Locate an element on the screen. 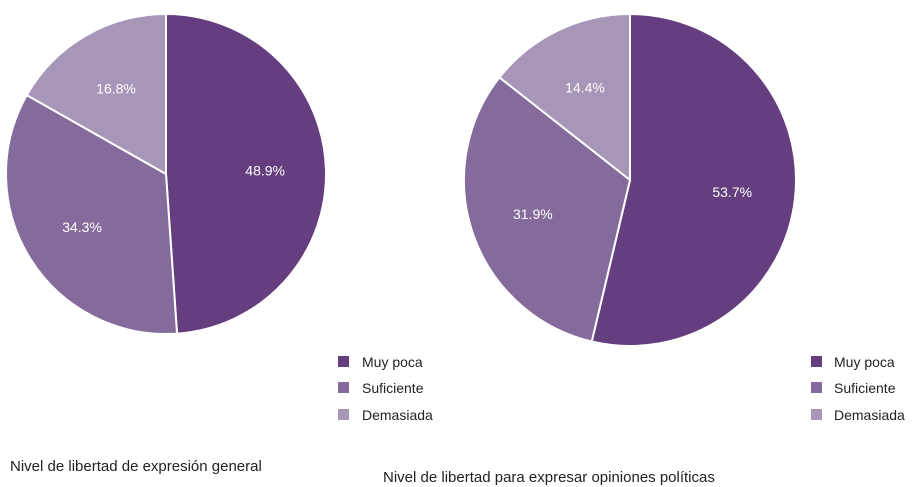  pie-chart-1-legend: Muy poca Suficiente Demasiada is located at coordinates (385, 388).